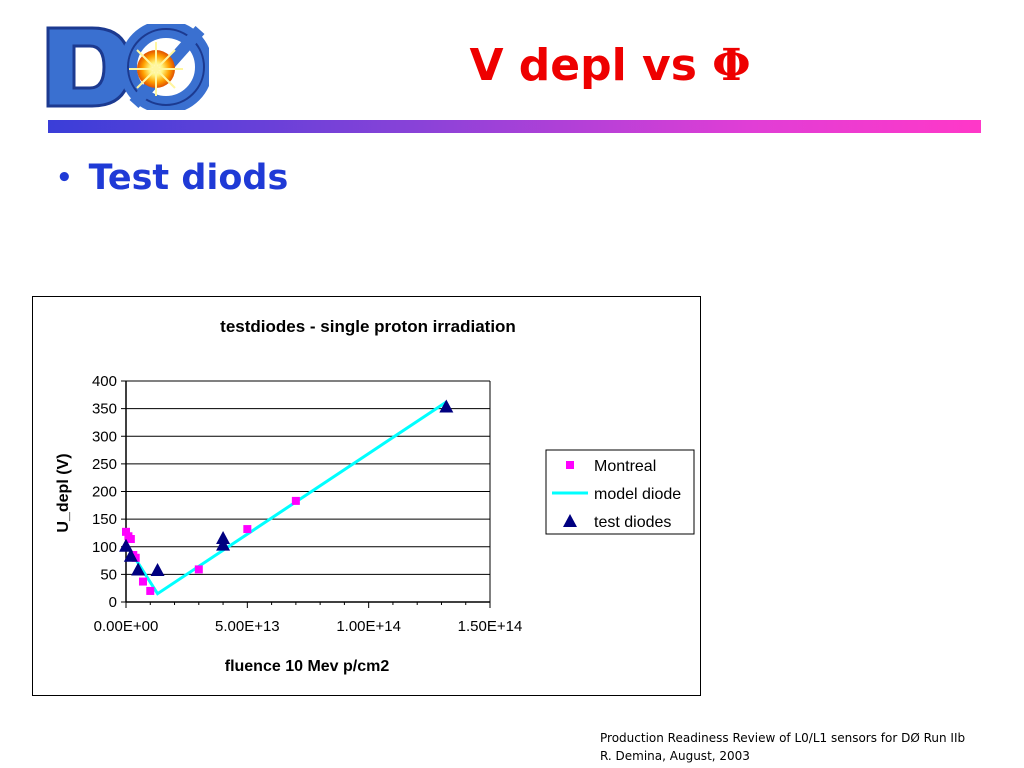  What do you see at coordinates (368, 626) in the screenshot?
I see `x-tick-label: 1.00E+14` at bounding box center [368, 626].